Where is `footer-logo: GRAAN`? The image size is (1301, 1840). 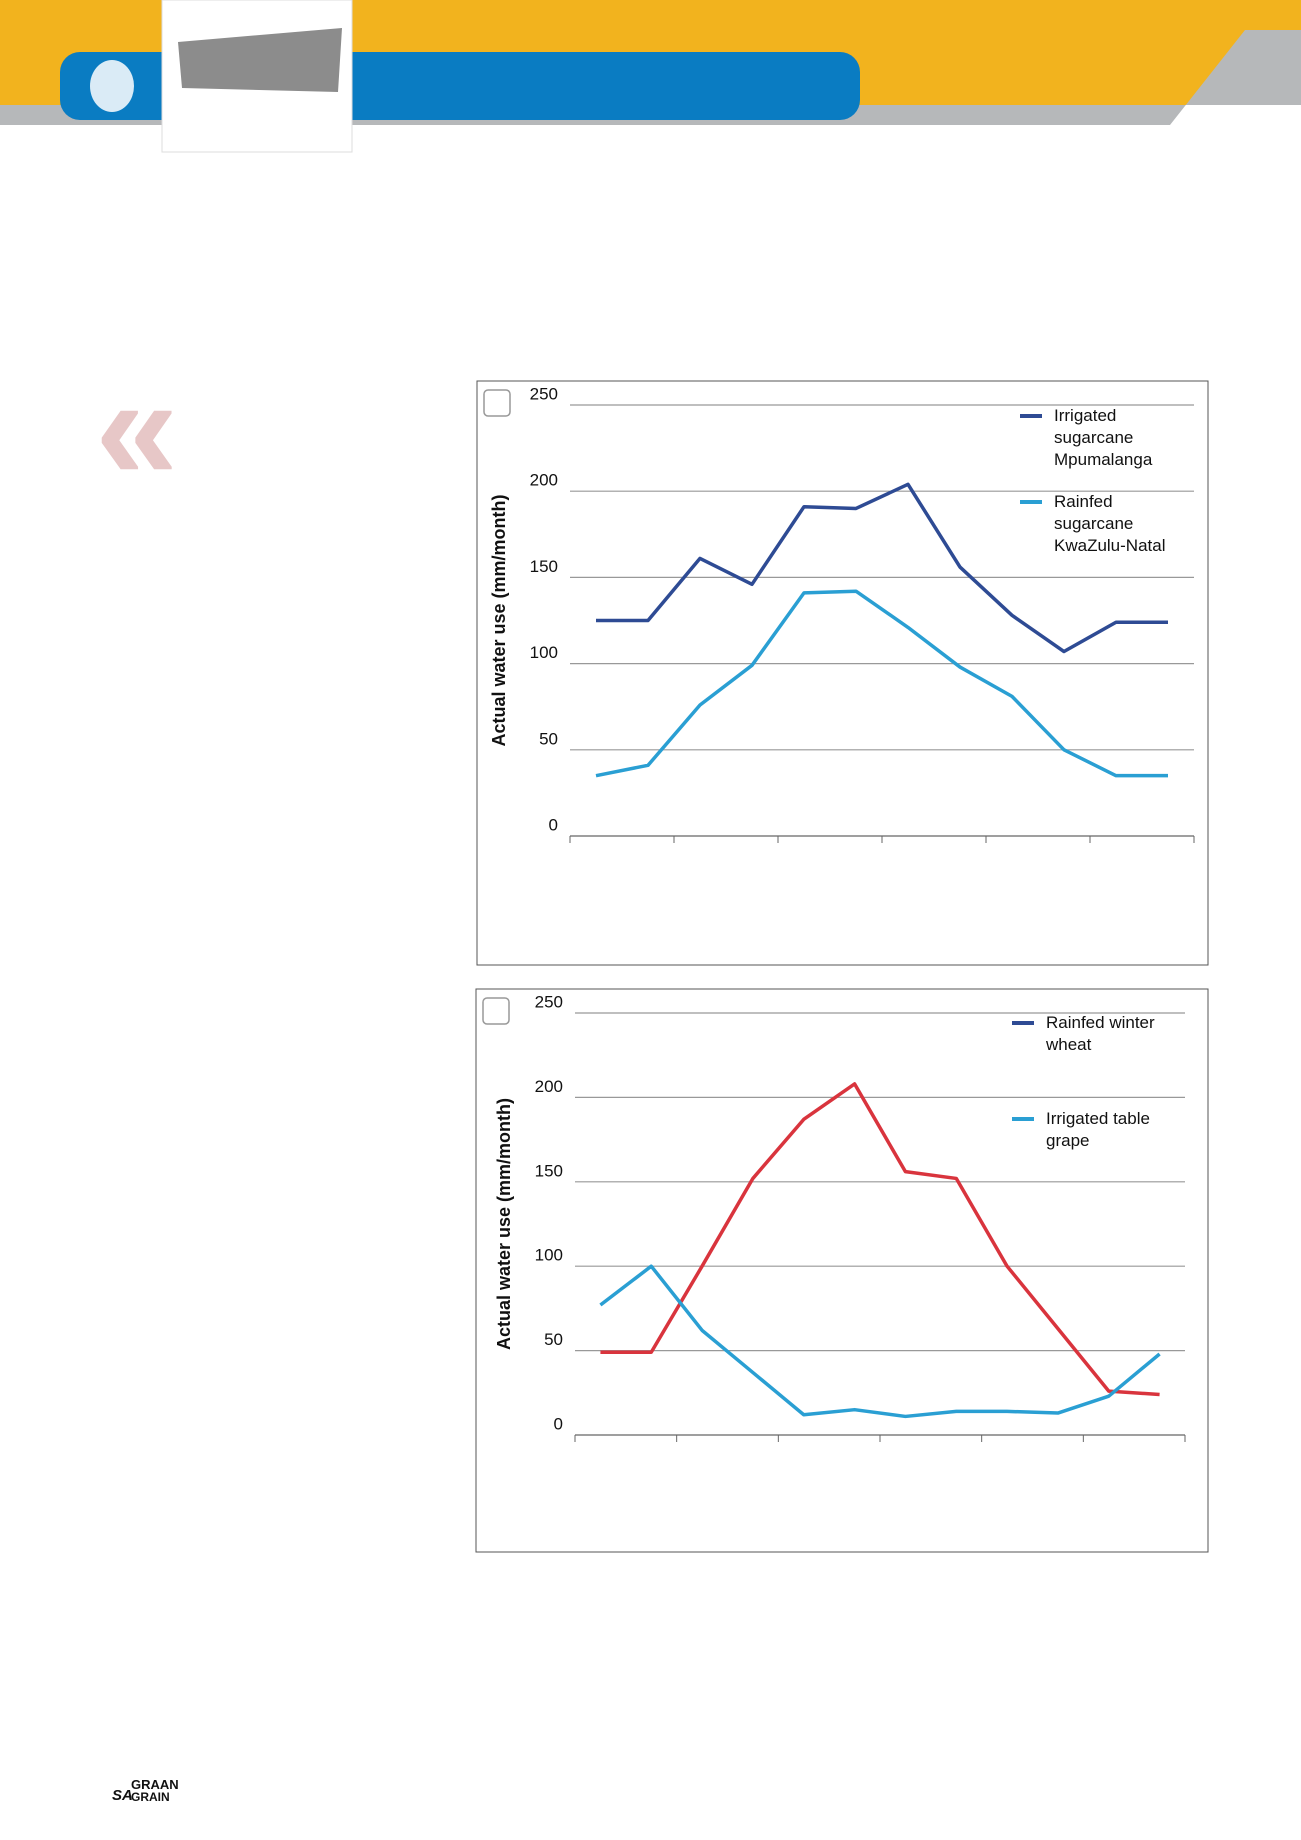
footer-logo: GRAAN is located at coordinates (155, 1784).